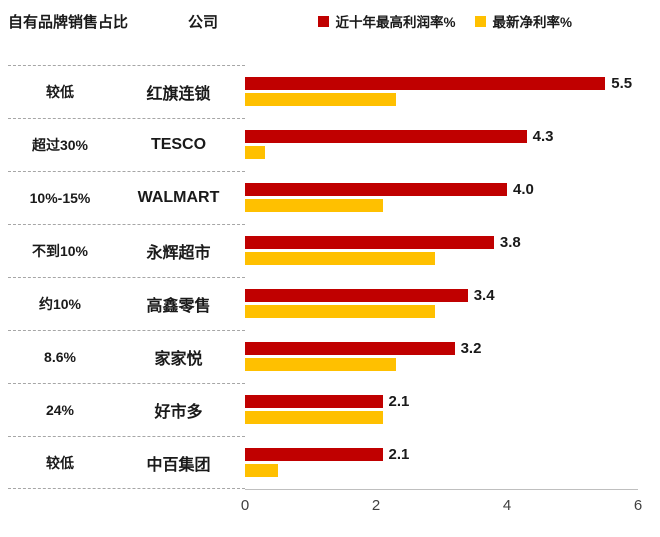  Describe the element at coordinates (203, 22) in the screenshot. I see `company-column-title: 公司` at that location.